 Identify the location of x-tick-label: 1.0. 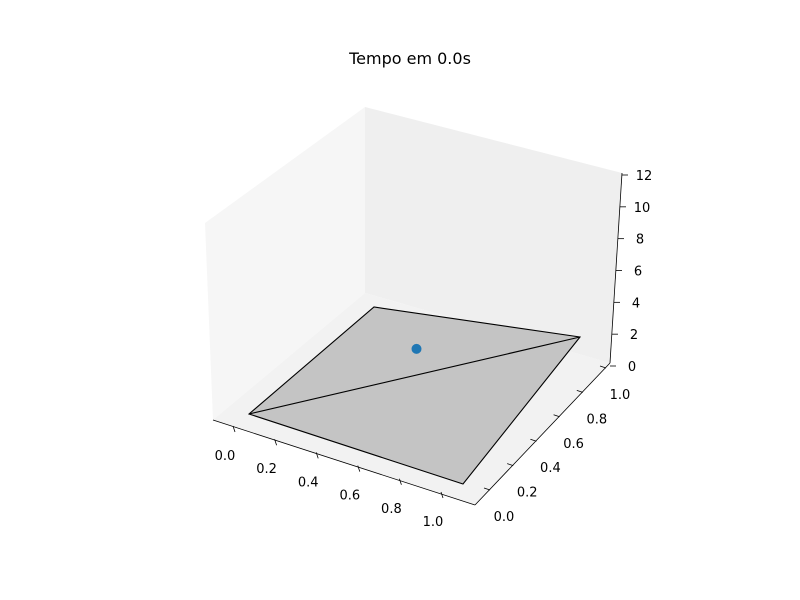
(433, 522).